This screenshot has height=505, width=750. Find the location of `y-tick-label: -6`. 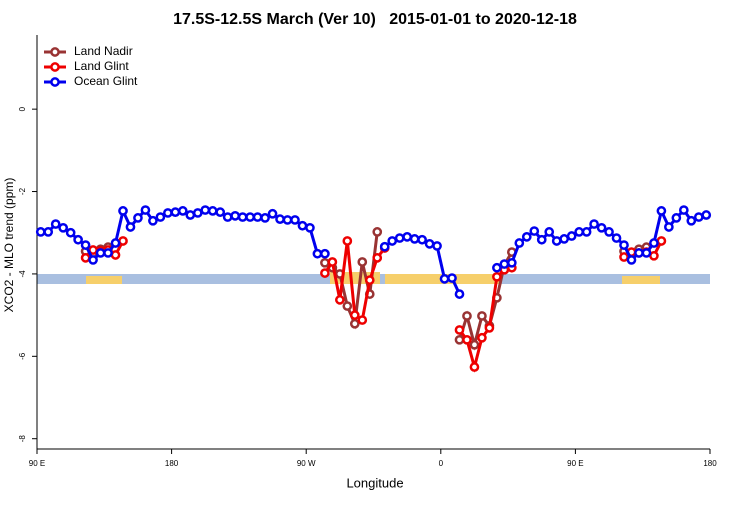

y-tick-label: -6 is located at coordinates (22, 356).